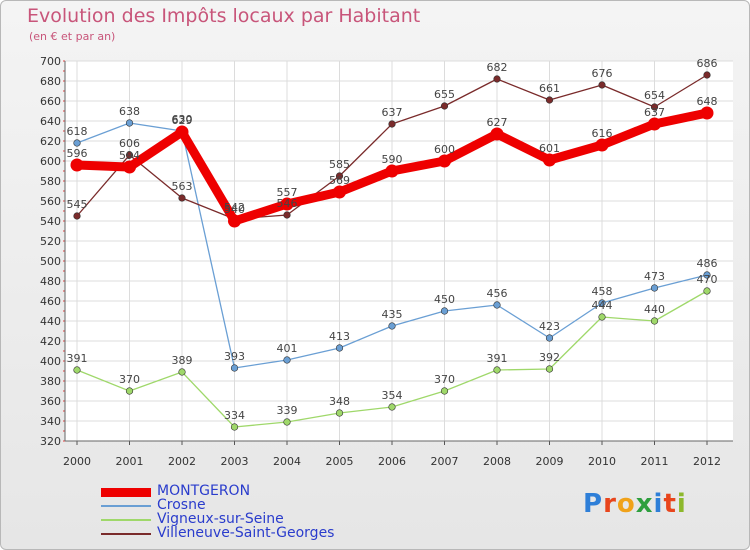 The image size is (750, 550). What do you see at coordinates (444, 149) in the screenshot?
I see `data-label: 600` at bounding box center [444, 149].